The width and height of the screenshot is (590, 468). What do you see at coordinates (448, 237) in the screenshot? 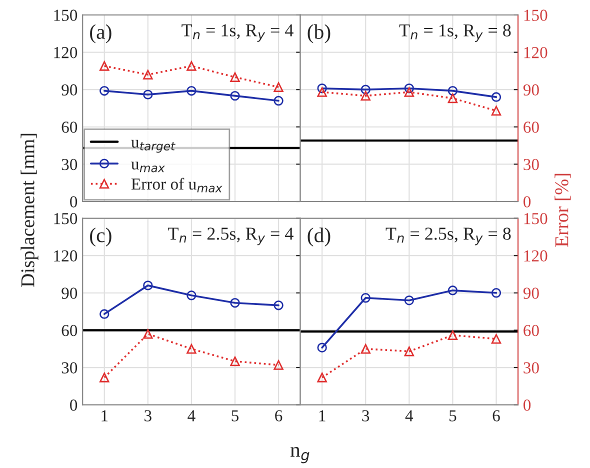
I see `annotation: T$_{n}$ = 2.5s, R$_{y}$ = 8` at bounding box center [448, 237].